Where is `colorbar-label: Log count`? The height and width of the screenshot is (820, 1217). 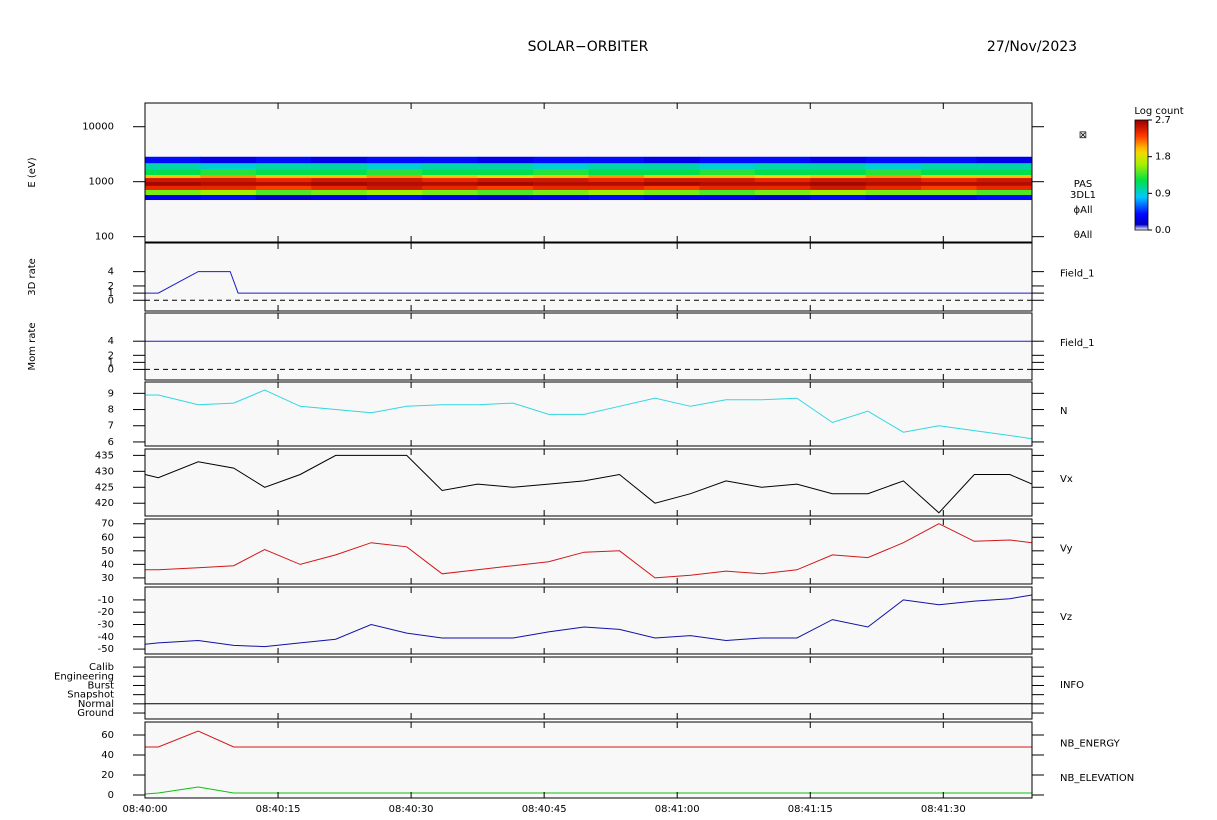
colorbar-label: Log count is located at coordinates (1158, 111).